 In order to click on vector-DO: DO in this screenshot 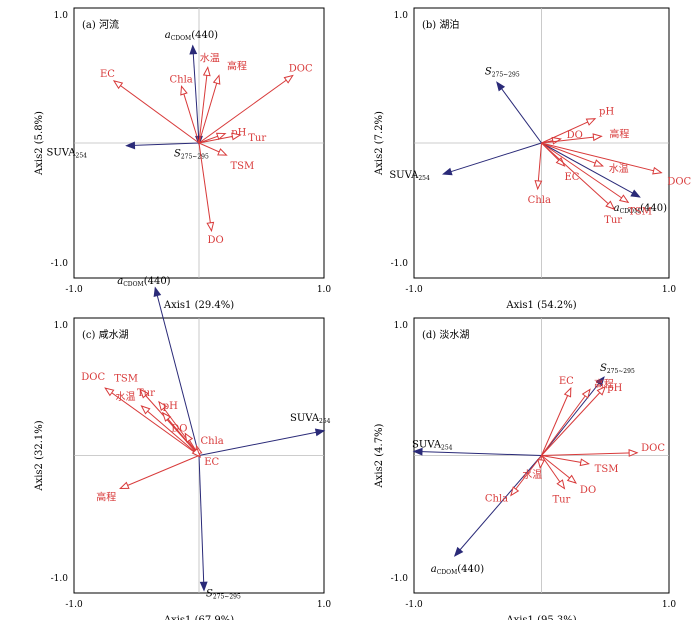, I will do `click(568, 475)`.